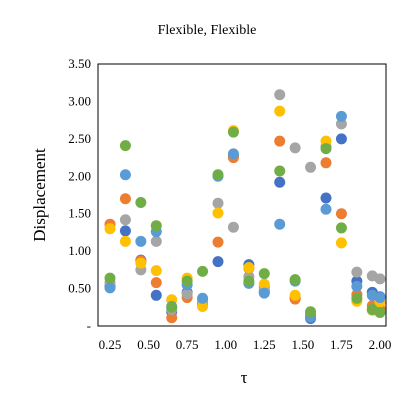 The height and width of the screenshot is (413, 413). I want to click on y-tick-label: 3.00, so click(79, 100).